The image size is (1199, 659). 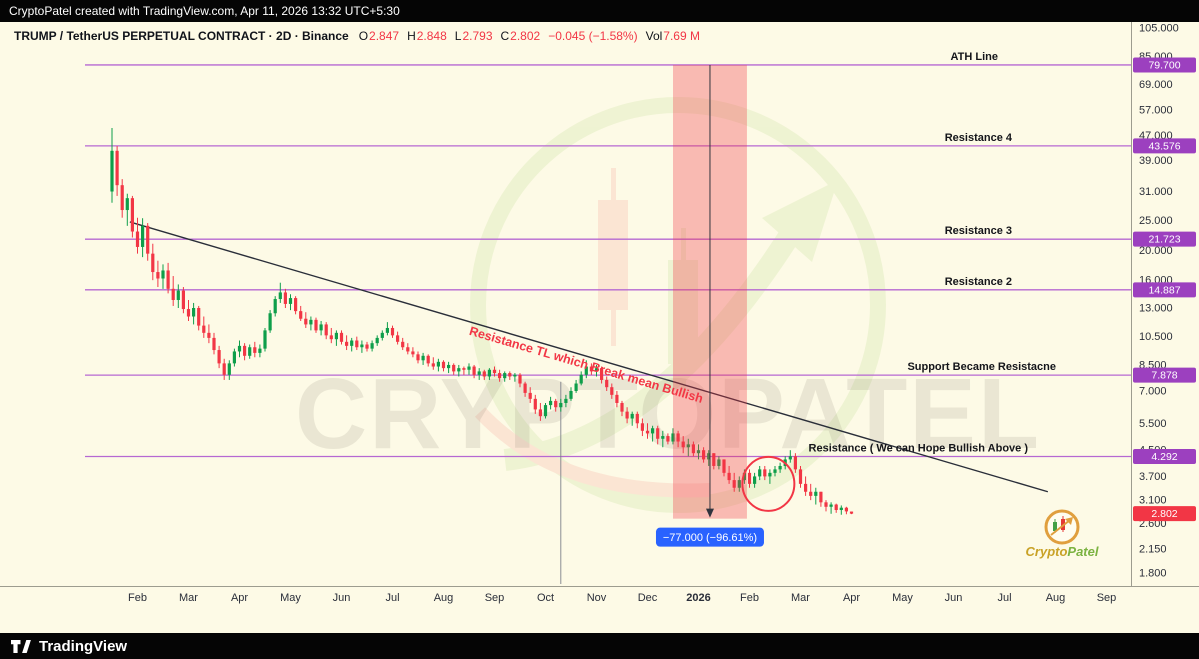 What do you see at coordinates (1164, 65) in the screenshot?
I see `price-line-badge-value: 79.700` at bounding box center [1164, 65].